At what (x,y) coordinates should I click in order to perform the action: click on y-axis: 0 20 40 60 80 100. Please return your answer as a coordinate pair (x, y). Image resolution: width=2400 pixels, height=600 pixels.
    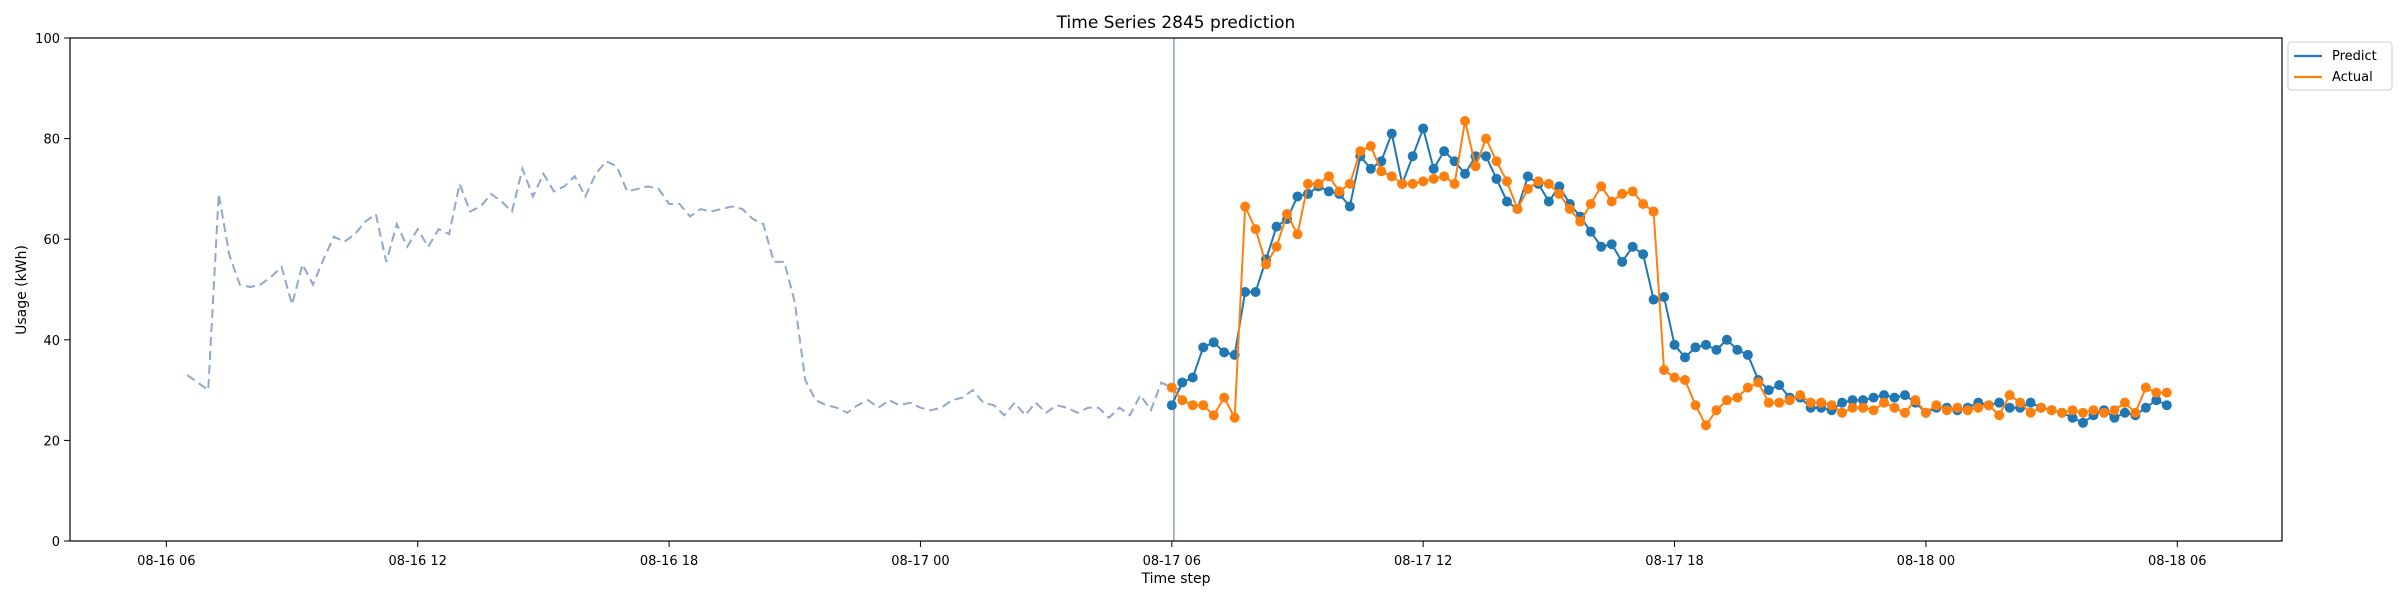
    Looking at the image, I should click on (52, 291).